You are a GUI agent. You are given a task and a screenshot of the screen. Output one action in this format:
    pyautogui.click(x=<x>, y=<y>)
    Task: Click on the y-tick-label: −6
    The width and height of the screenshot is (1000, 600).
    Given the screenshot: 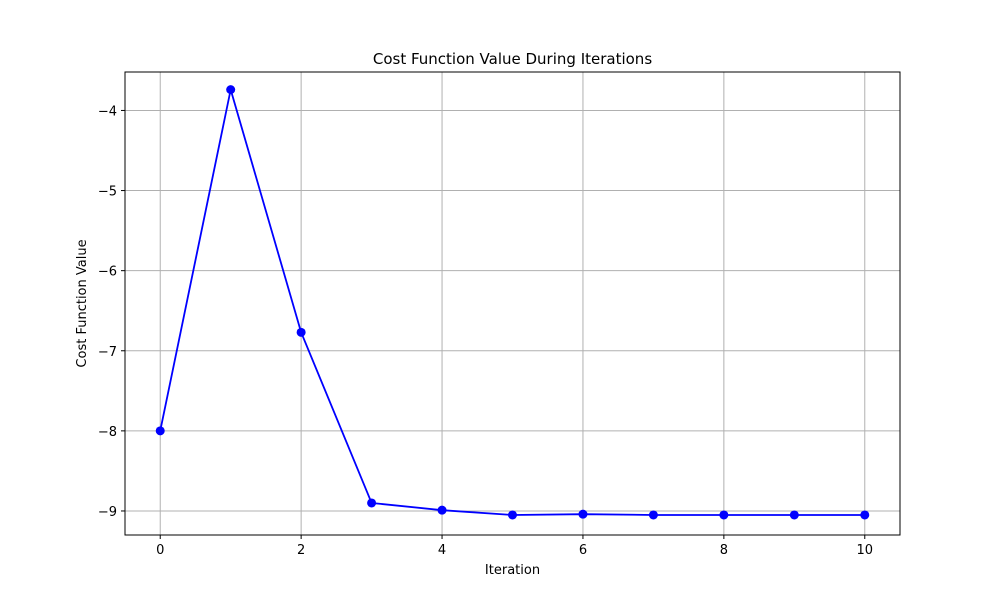 What is the action you would take?
    pyautogui.click(x=107, y=272)
    